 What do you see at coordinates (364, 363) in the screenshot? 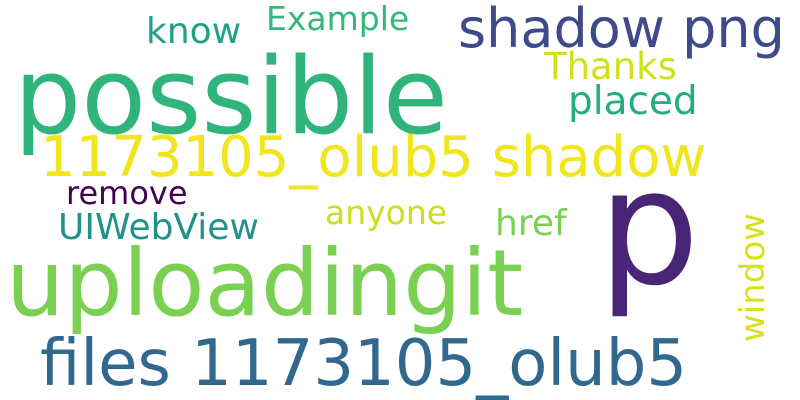
I see `word-files-olub5: files 1173105_olub5` at bounding box center [364, 363].